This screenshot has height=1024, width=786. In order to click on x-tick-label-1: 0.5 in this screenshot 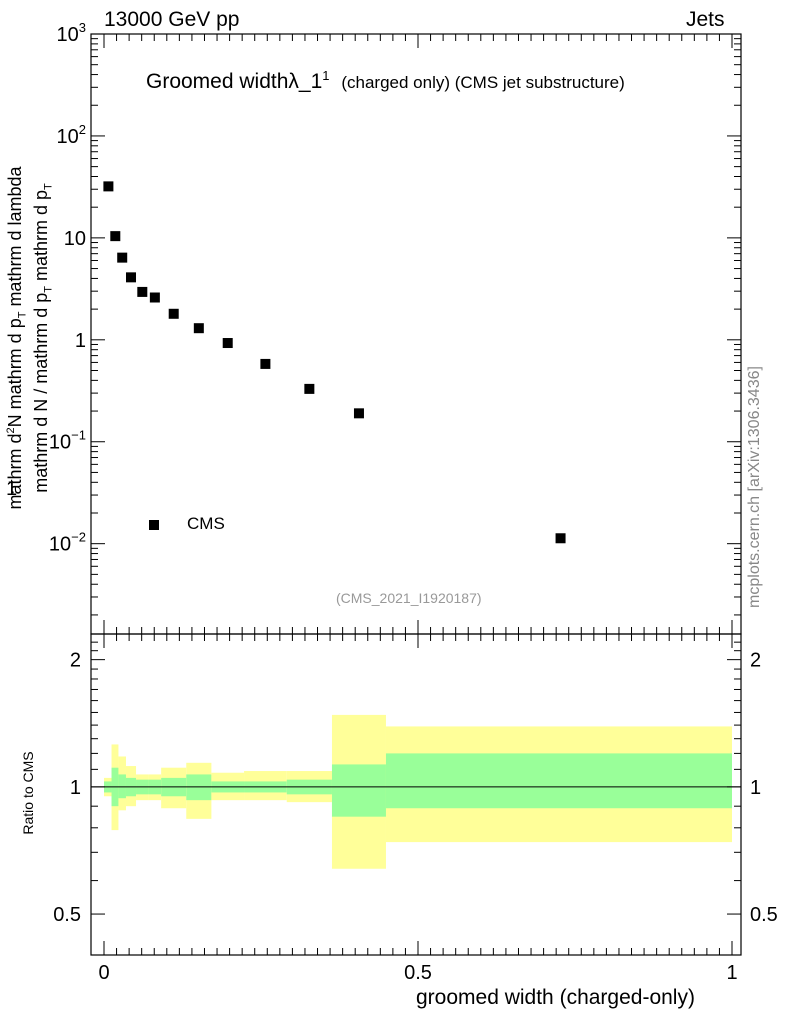, I will do `click(418, 973)`.